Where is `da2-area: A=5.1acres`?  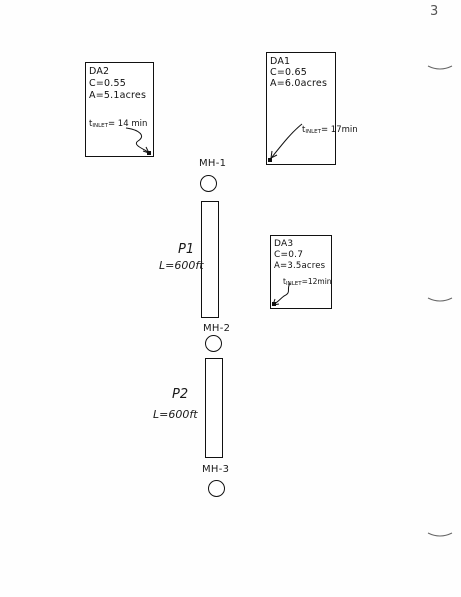 da2-area: A=5.1acres is located at coordinates (118, 95).